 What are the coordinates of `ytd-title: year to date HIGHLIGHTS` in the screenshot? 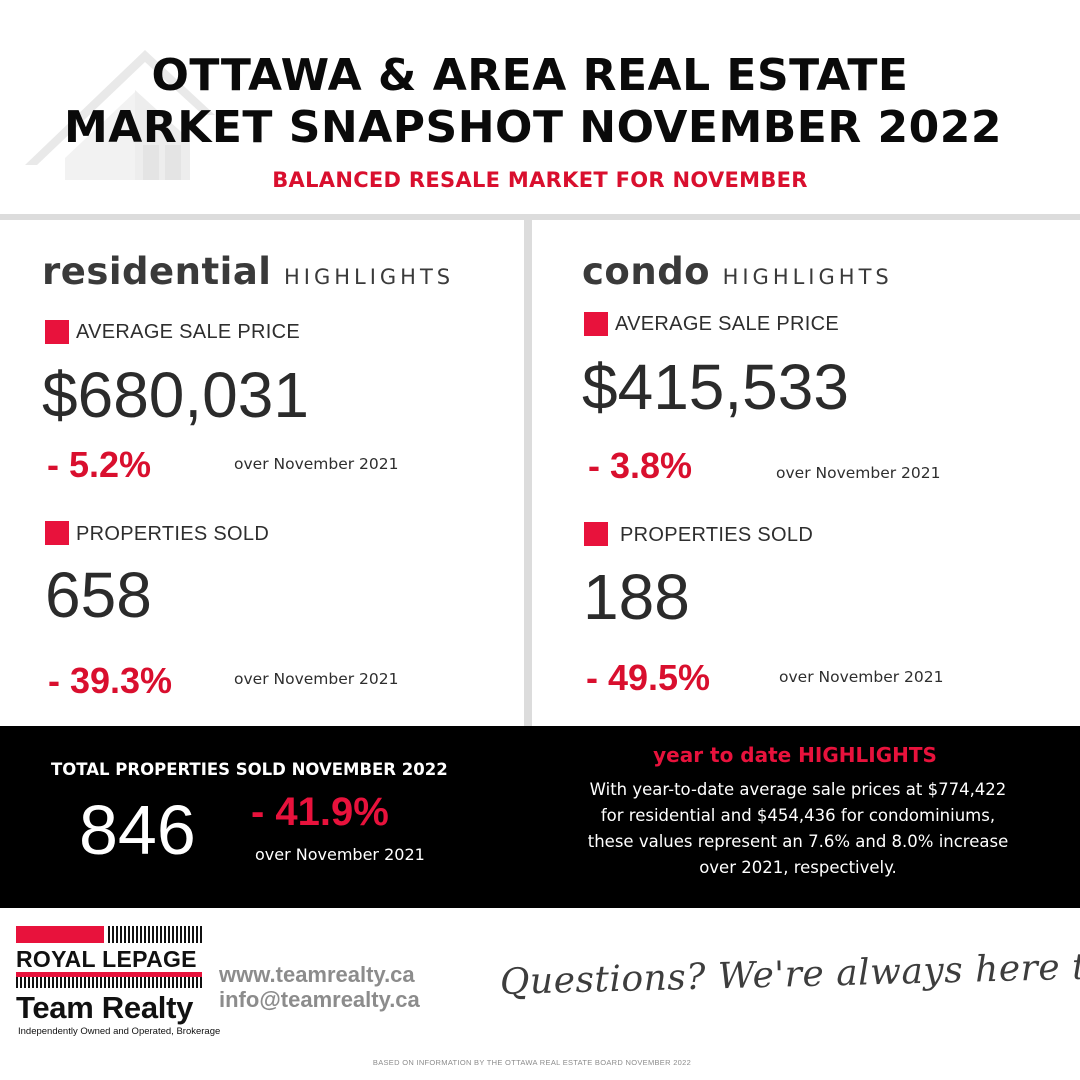 It's located at (795, 755).